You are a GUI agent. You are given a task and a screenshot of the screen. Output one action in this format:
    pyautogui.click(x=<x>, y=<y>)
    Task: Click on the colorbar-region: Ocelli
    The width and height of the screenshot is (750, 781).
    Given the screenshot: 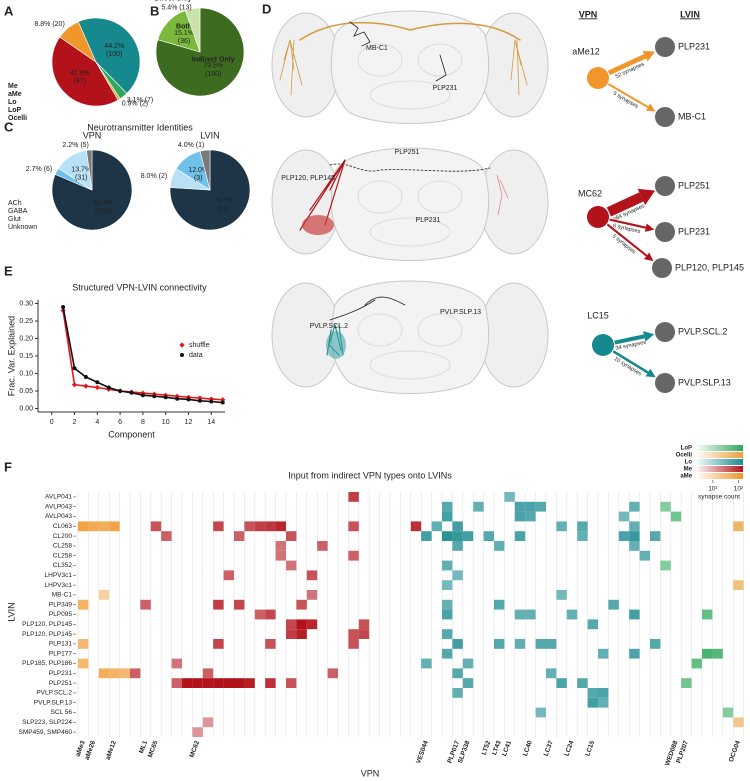 What is the action you would take?
    pyautogui.click(x=684, y=456)
    